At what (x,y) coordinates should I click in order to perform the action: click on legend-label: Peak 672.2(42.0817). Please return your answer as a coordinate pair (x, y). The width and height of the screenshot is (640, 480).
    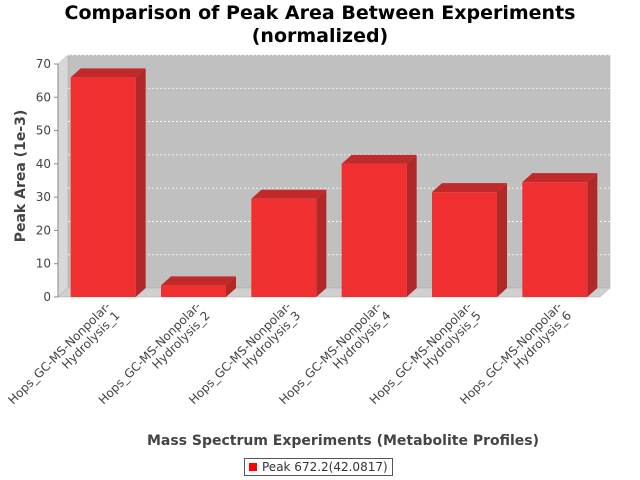
    Looking at the image, I should click on (325, 467).